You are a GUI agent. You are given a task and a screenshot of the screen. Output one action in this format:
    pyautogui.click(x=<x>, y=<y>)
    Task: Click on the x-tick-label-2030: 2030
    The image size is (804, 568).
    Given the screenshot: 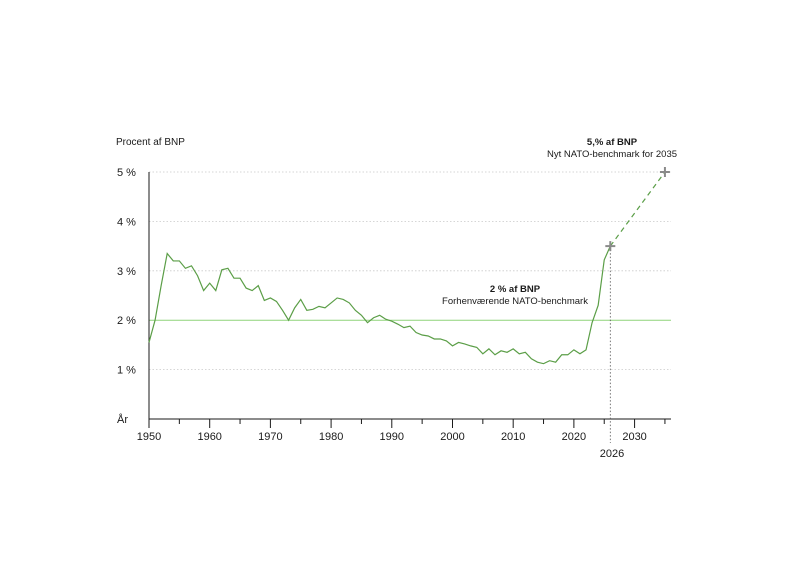 What is the action you would take?
    pyautogui.click(x=634, y=437)
    